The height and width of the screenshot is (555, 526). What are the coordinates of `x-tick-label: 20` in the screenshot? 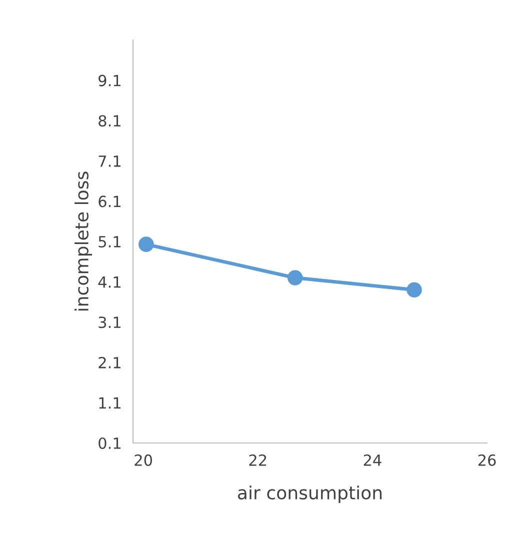 It's located at (143, 460).